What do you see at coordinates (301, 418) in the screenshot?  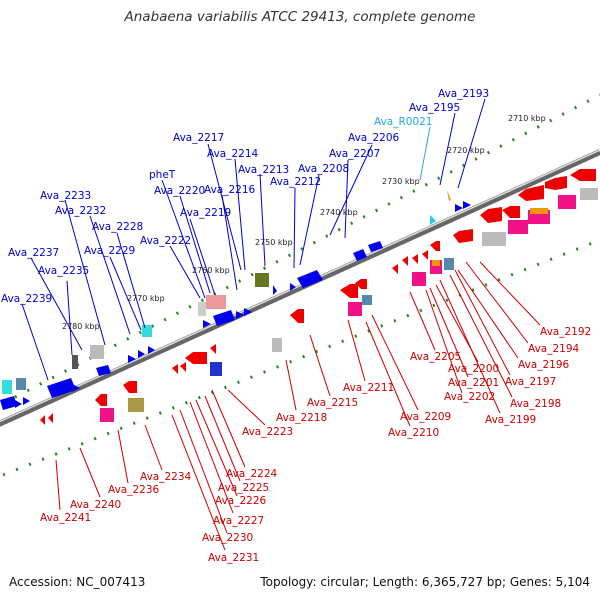 I see `gene-label: Ava_2218` at bounding box center [301, 418].